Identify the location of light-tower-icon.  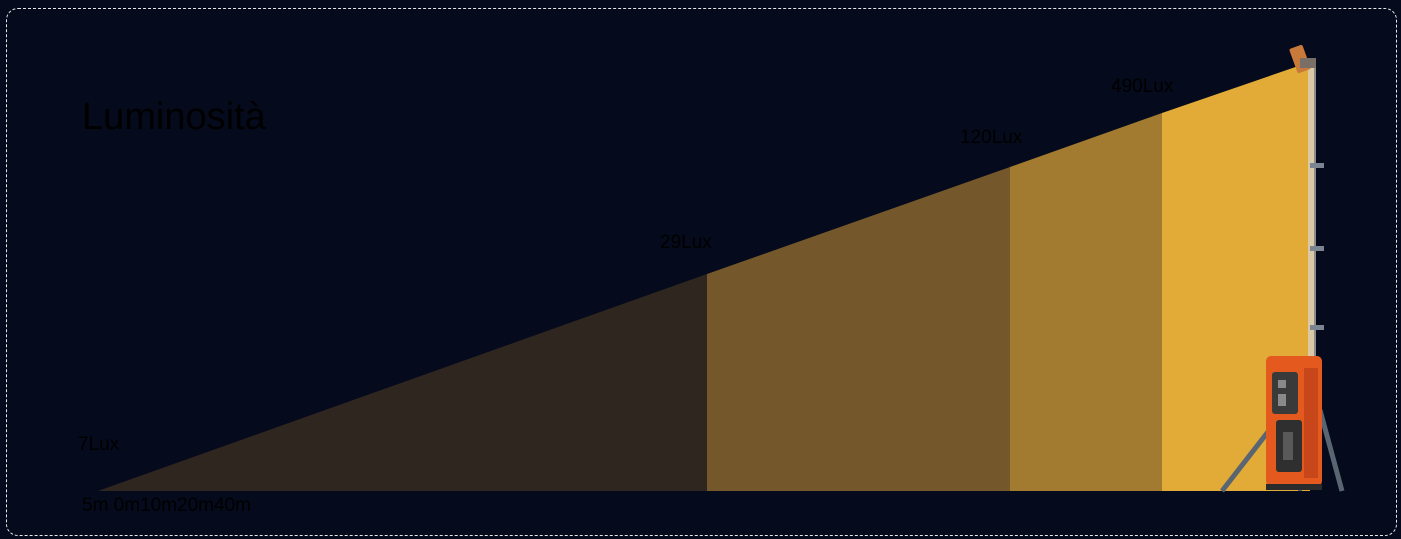
(1282, 268).